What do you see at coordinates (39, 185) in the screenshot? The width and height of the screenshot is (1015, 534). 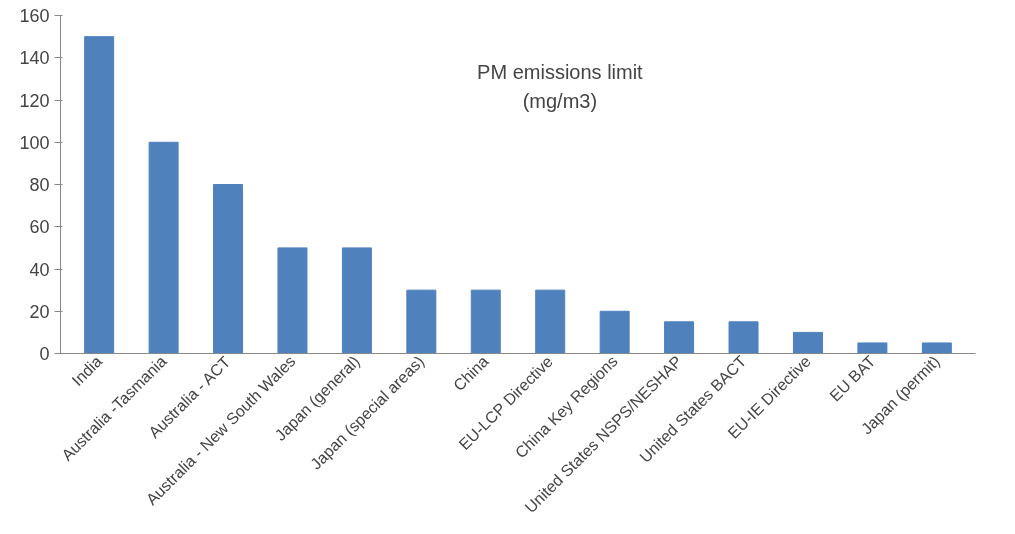 I see `y-tick-label: 80` at bounding box center [39, 185].